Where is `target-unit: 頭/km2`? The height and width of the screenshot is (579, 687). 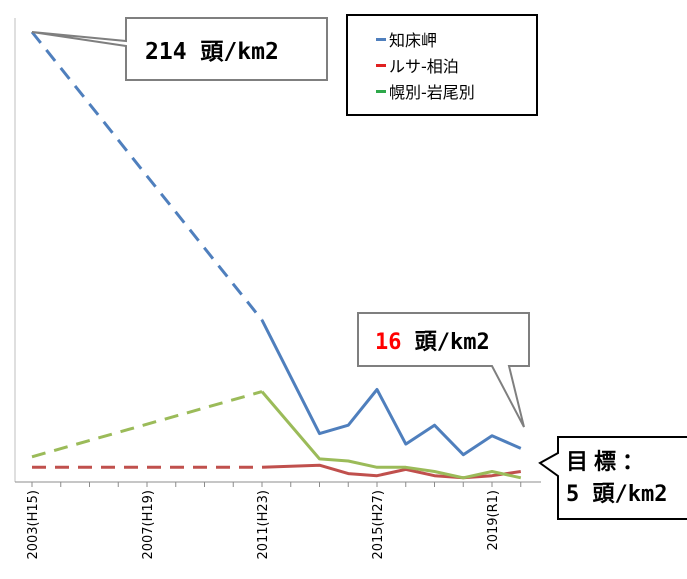
target-unit: 頭/km2 is located at coordinates (630, 494).